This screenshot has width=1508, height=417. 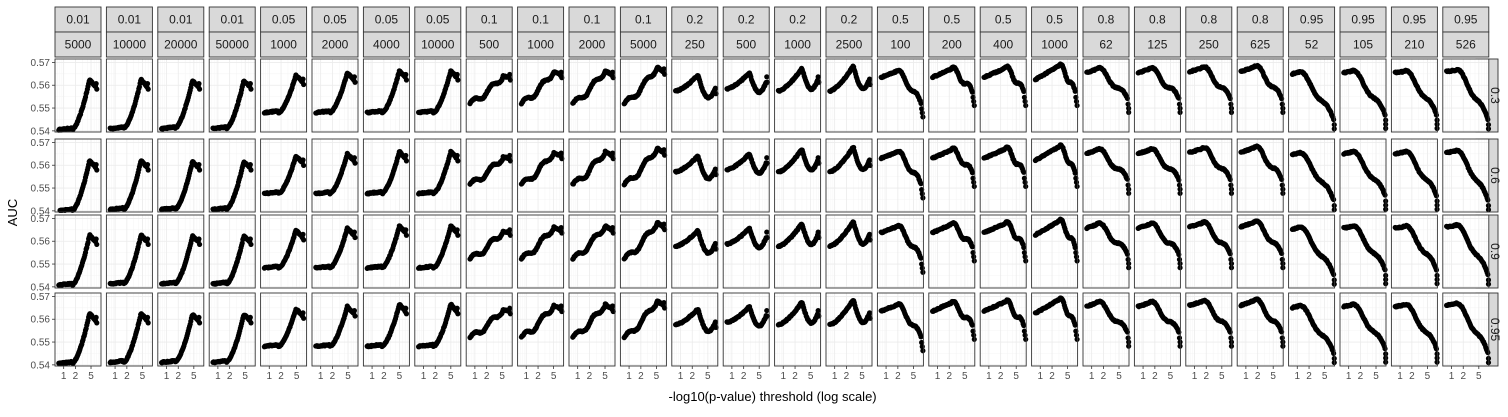 What do you see at coordinates (849, 20) in the screenshot?
I see `facet-label-top: 0.2` at bounding box center [849, 20].